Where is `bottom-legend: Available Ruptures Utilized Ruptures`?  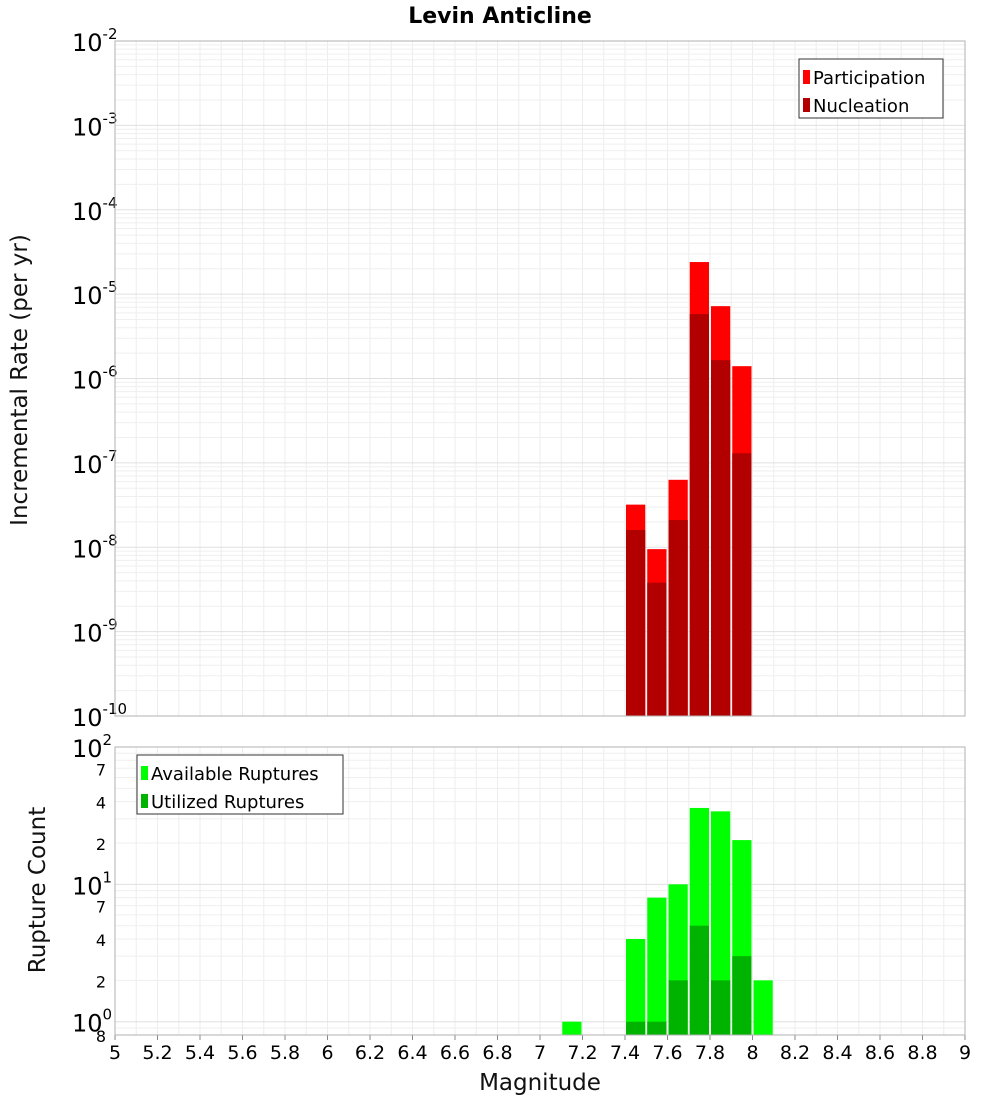 bottom-legend: Available Ruptures Utilized Ruptures is located at coordinates (240, 784).